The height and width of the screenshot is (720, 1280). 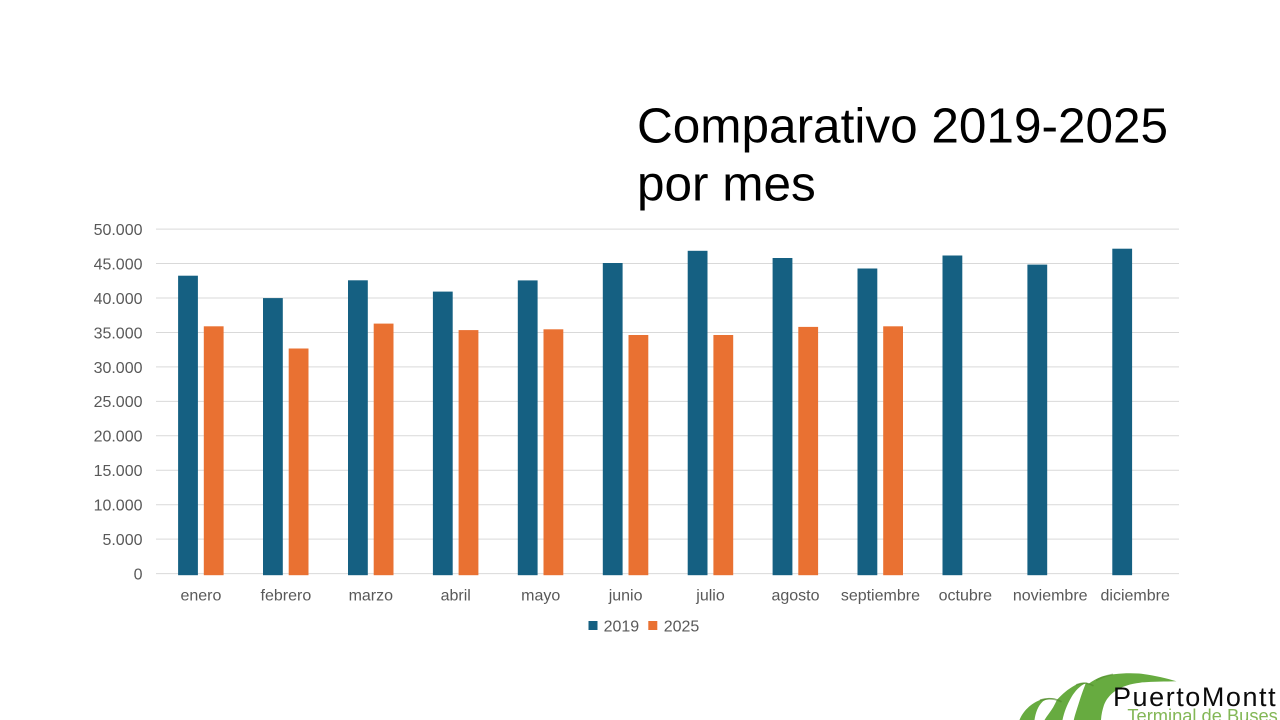 What do you see at coordinates (622, 626) in the screenshot?
I see `svg-text: 2019` at bounding box center [622, 626].